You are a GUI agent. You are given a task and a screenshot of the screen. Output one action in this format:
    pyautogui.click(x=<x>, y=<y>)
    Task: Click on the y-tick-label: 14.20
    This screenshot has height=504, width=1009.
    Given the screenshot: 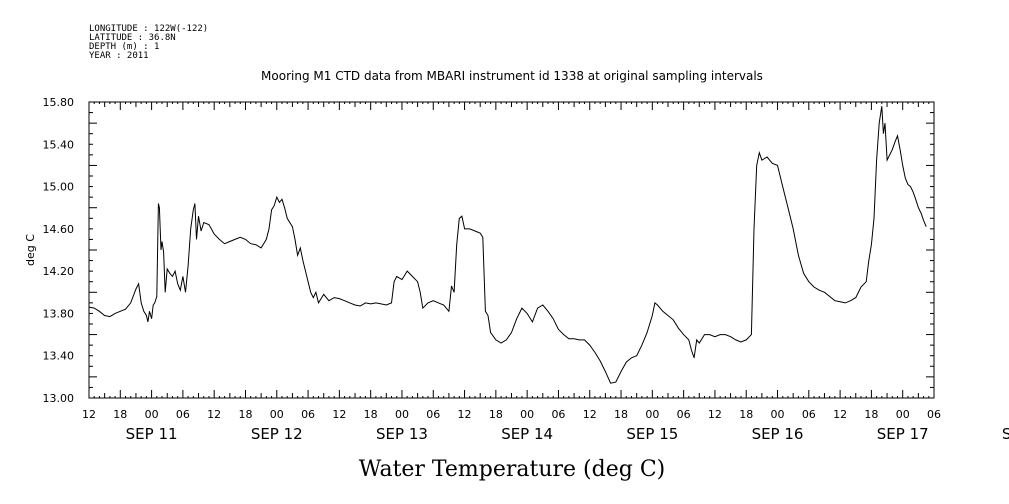 What is the action you would take?
    pyautogui.click(x=59, y=271)
    